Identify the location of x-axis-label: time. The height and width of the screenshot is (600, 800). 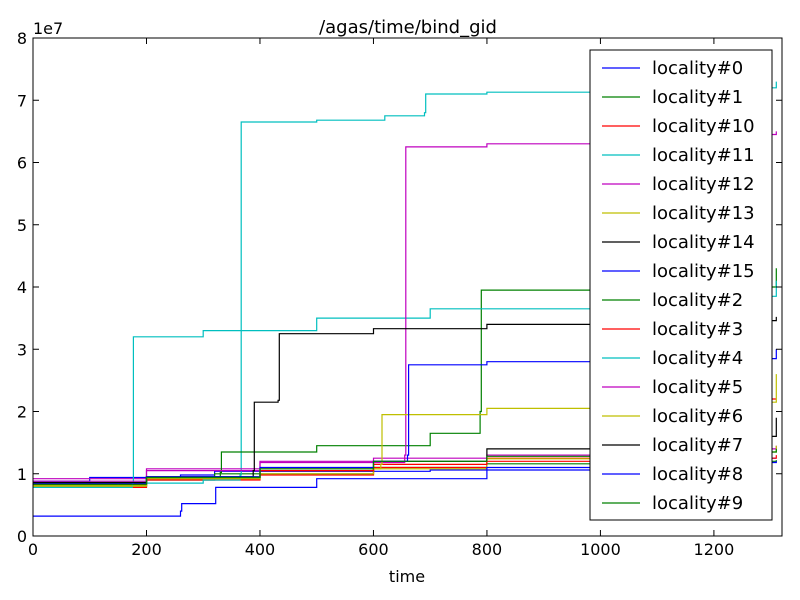
(407, 576).